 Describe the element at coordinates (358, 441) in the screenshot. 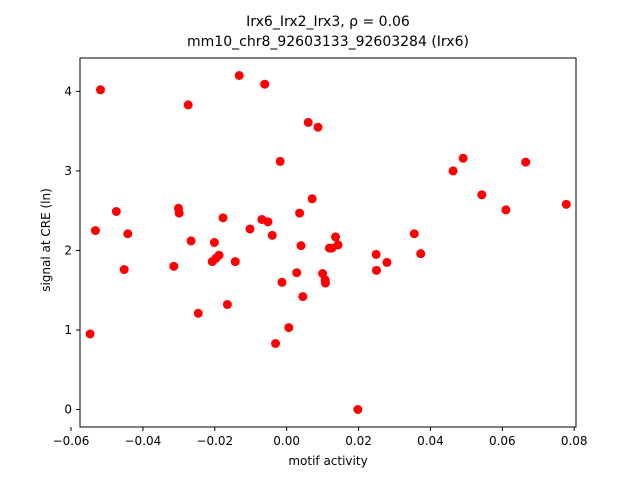

I see `x-tick-label: 0.02` at that location.